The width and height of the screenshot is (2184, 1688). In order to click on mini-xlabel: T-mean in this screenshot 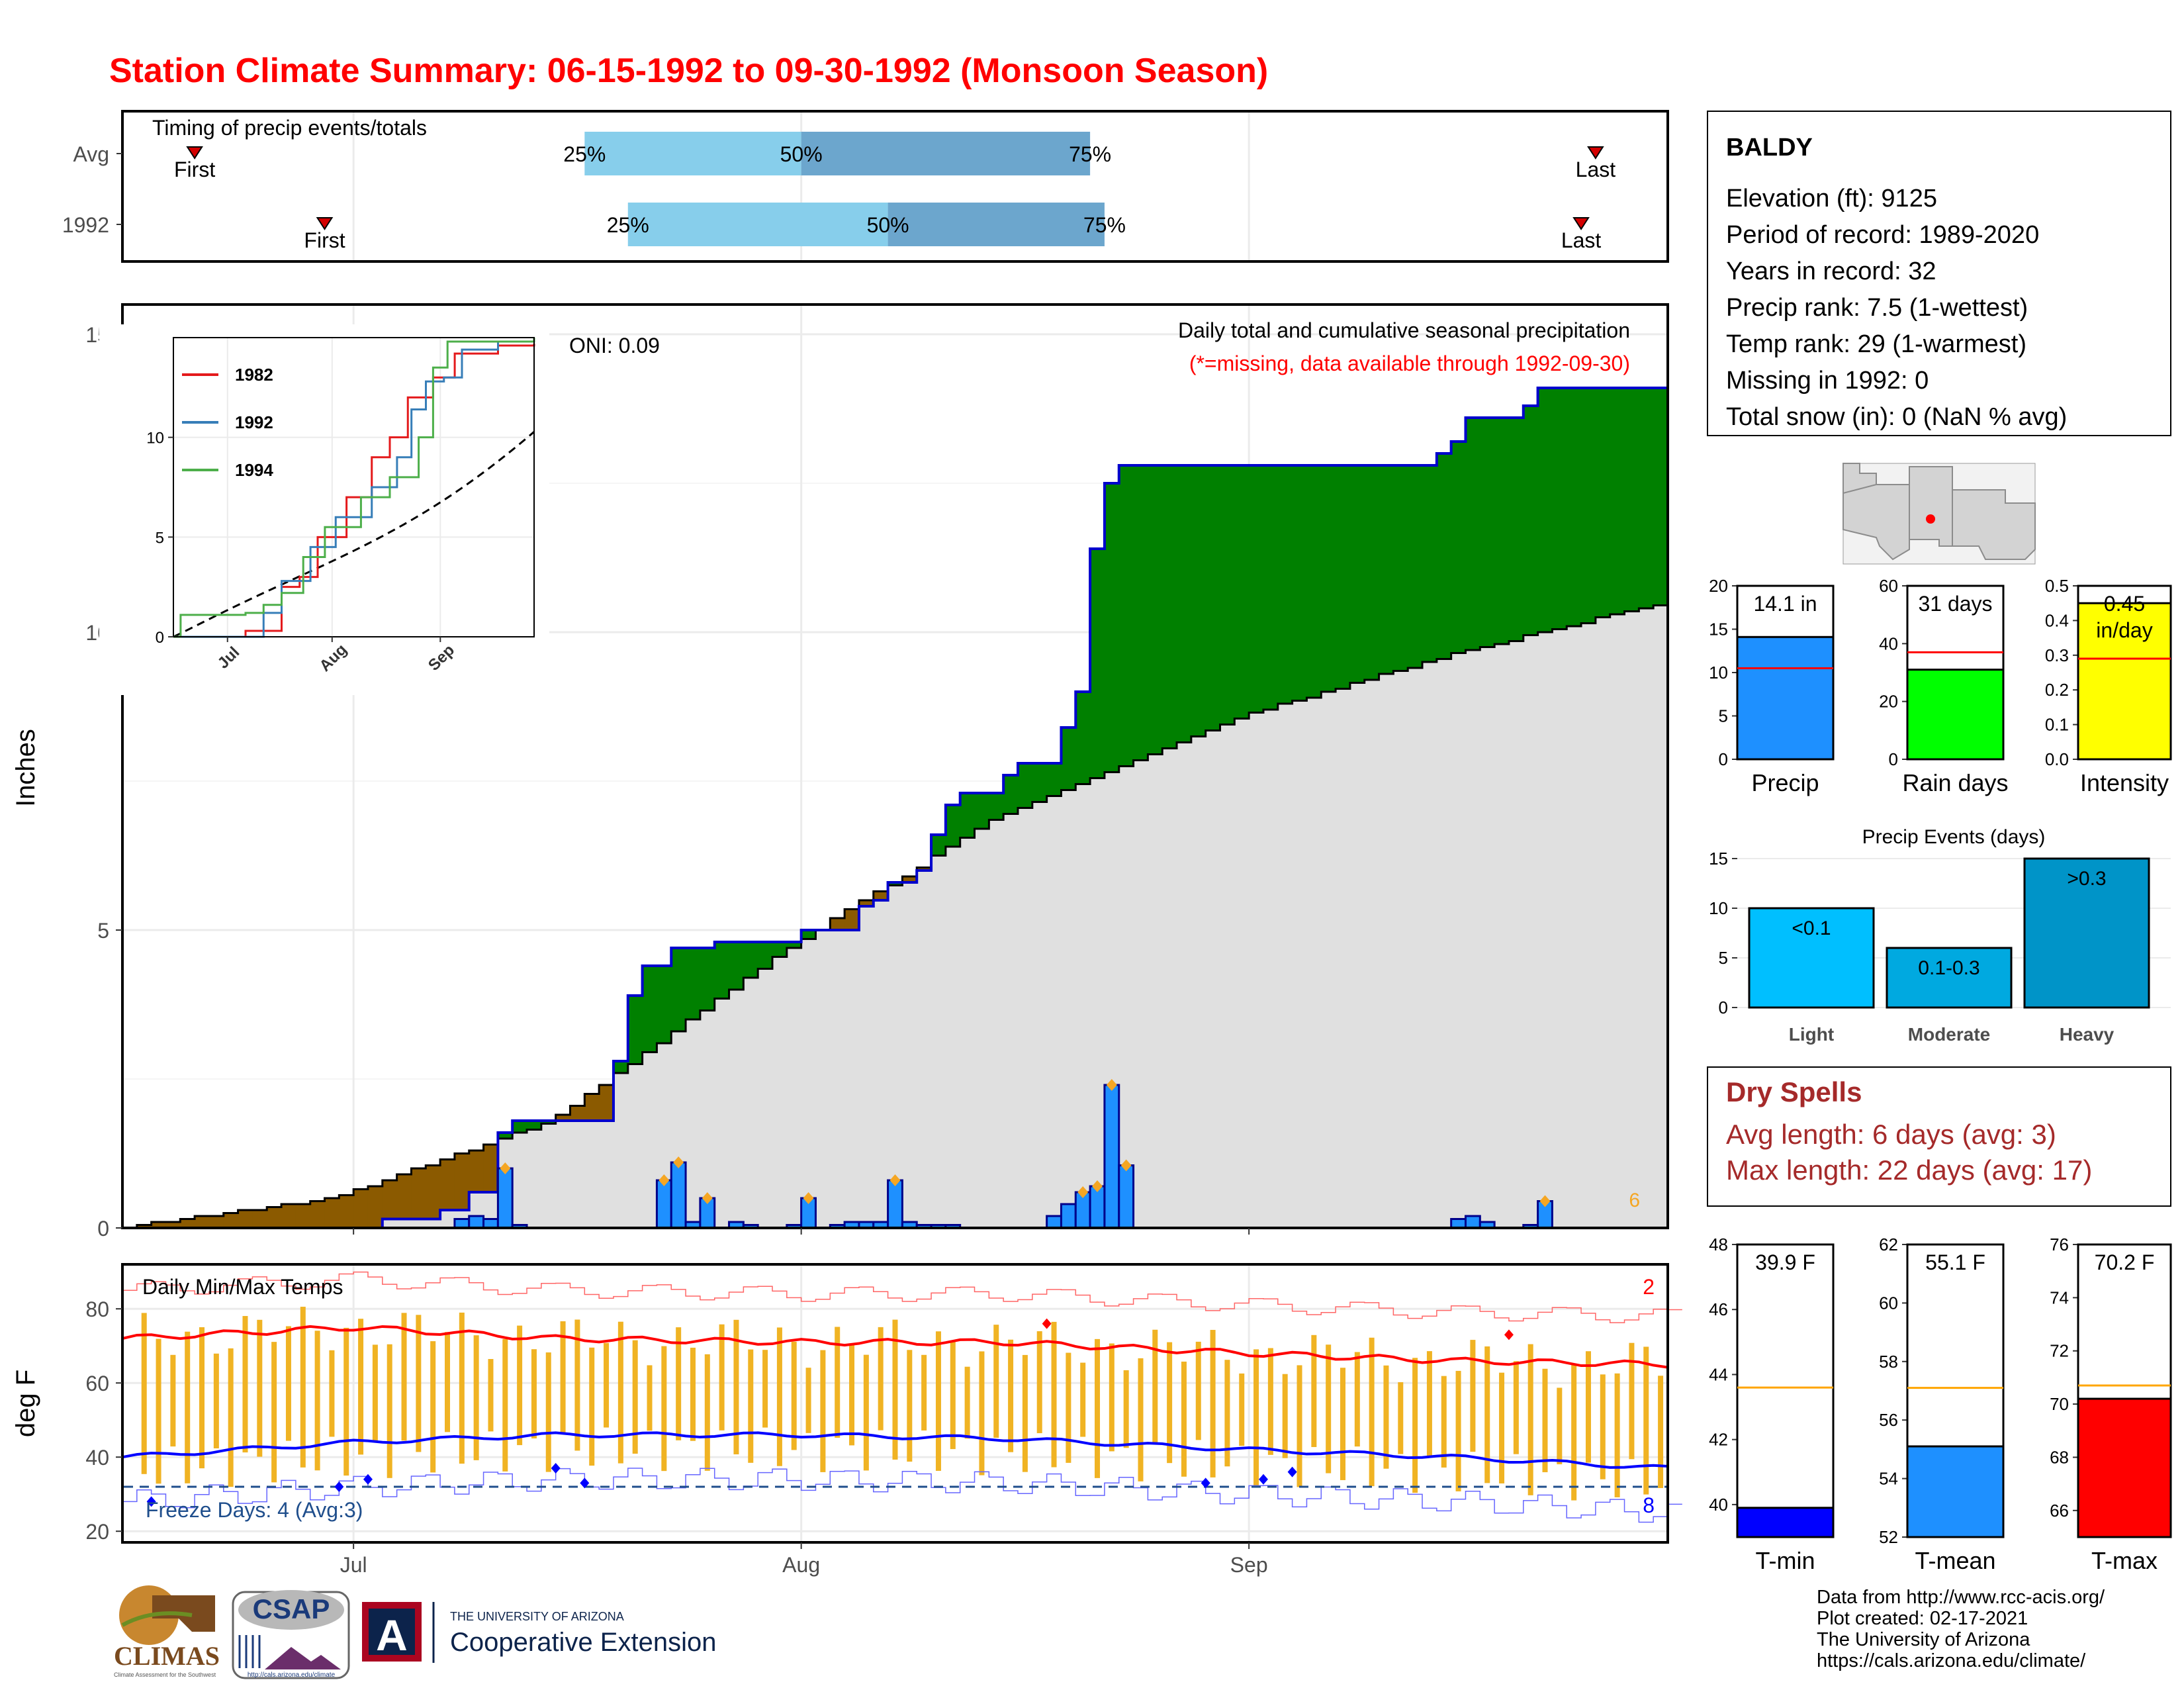, I will do `click(1955, 1560)`.